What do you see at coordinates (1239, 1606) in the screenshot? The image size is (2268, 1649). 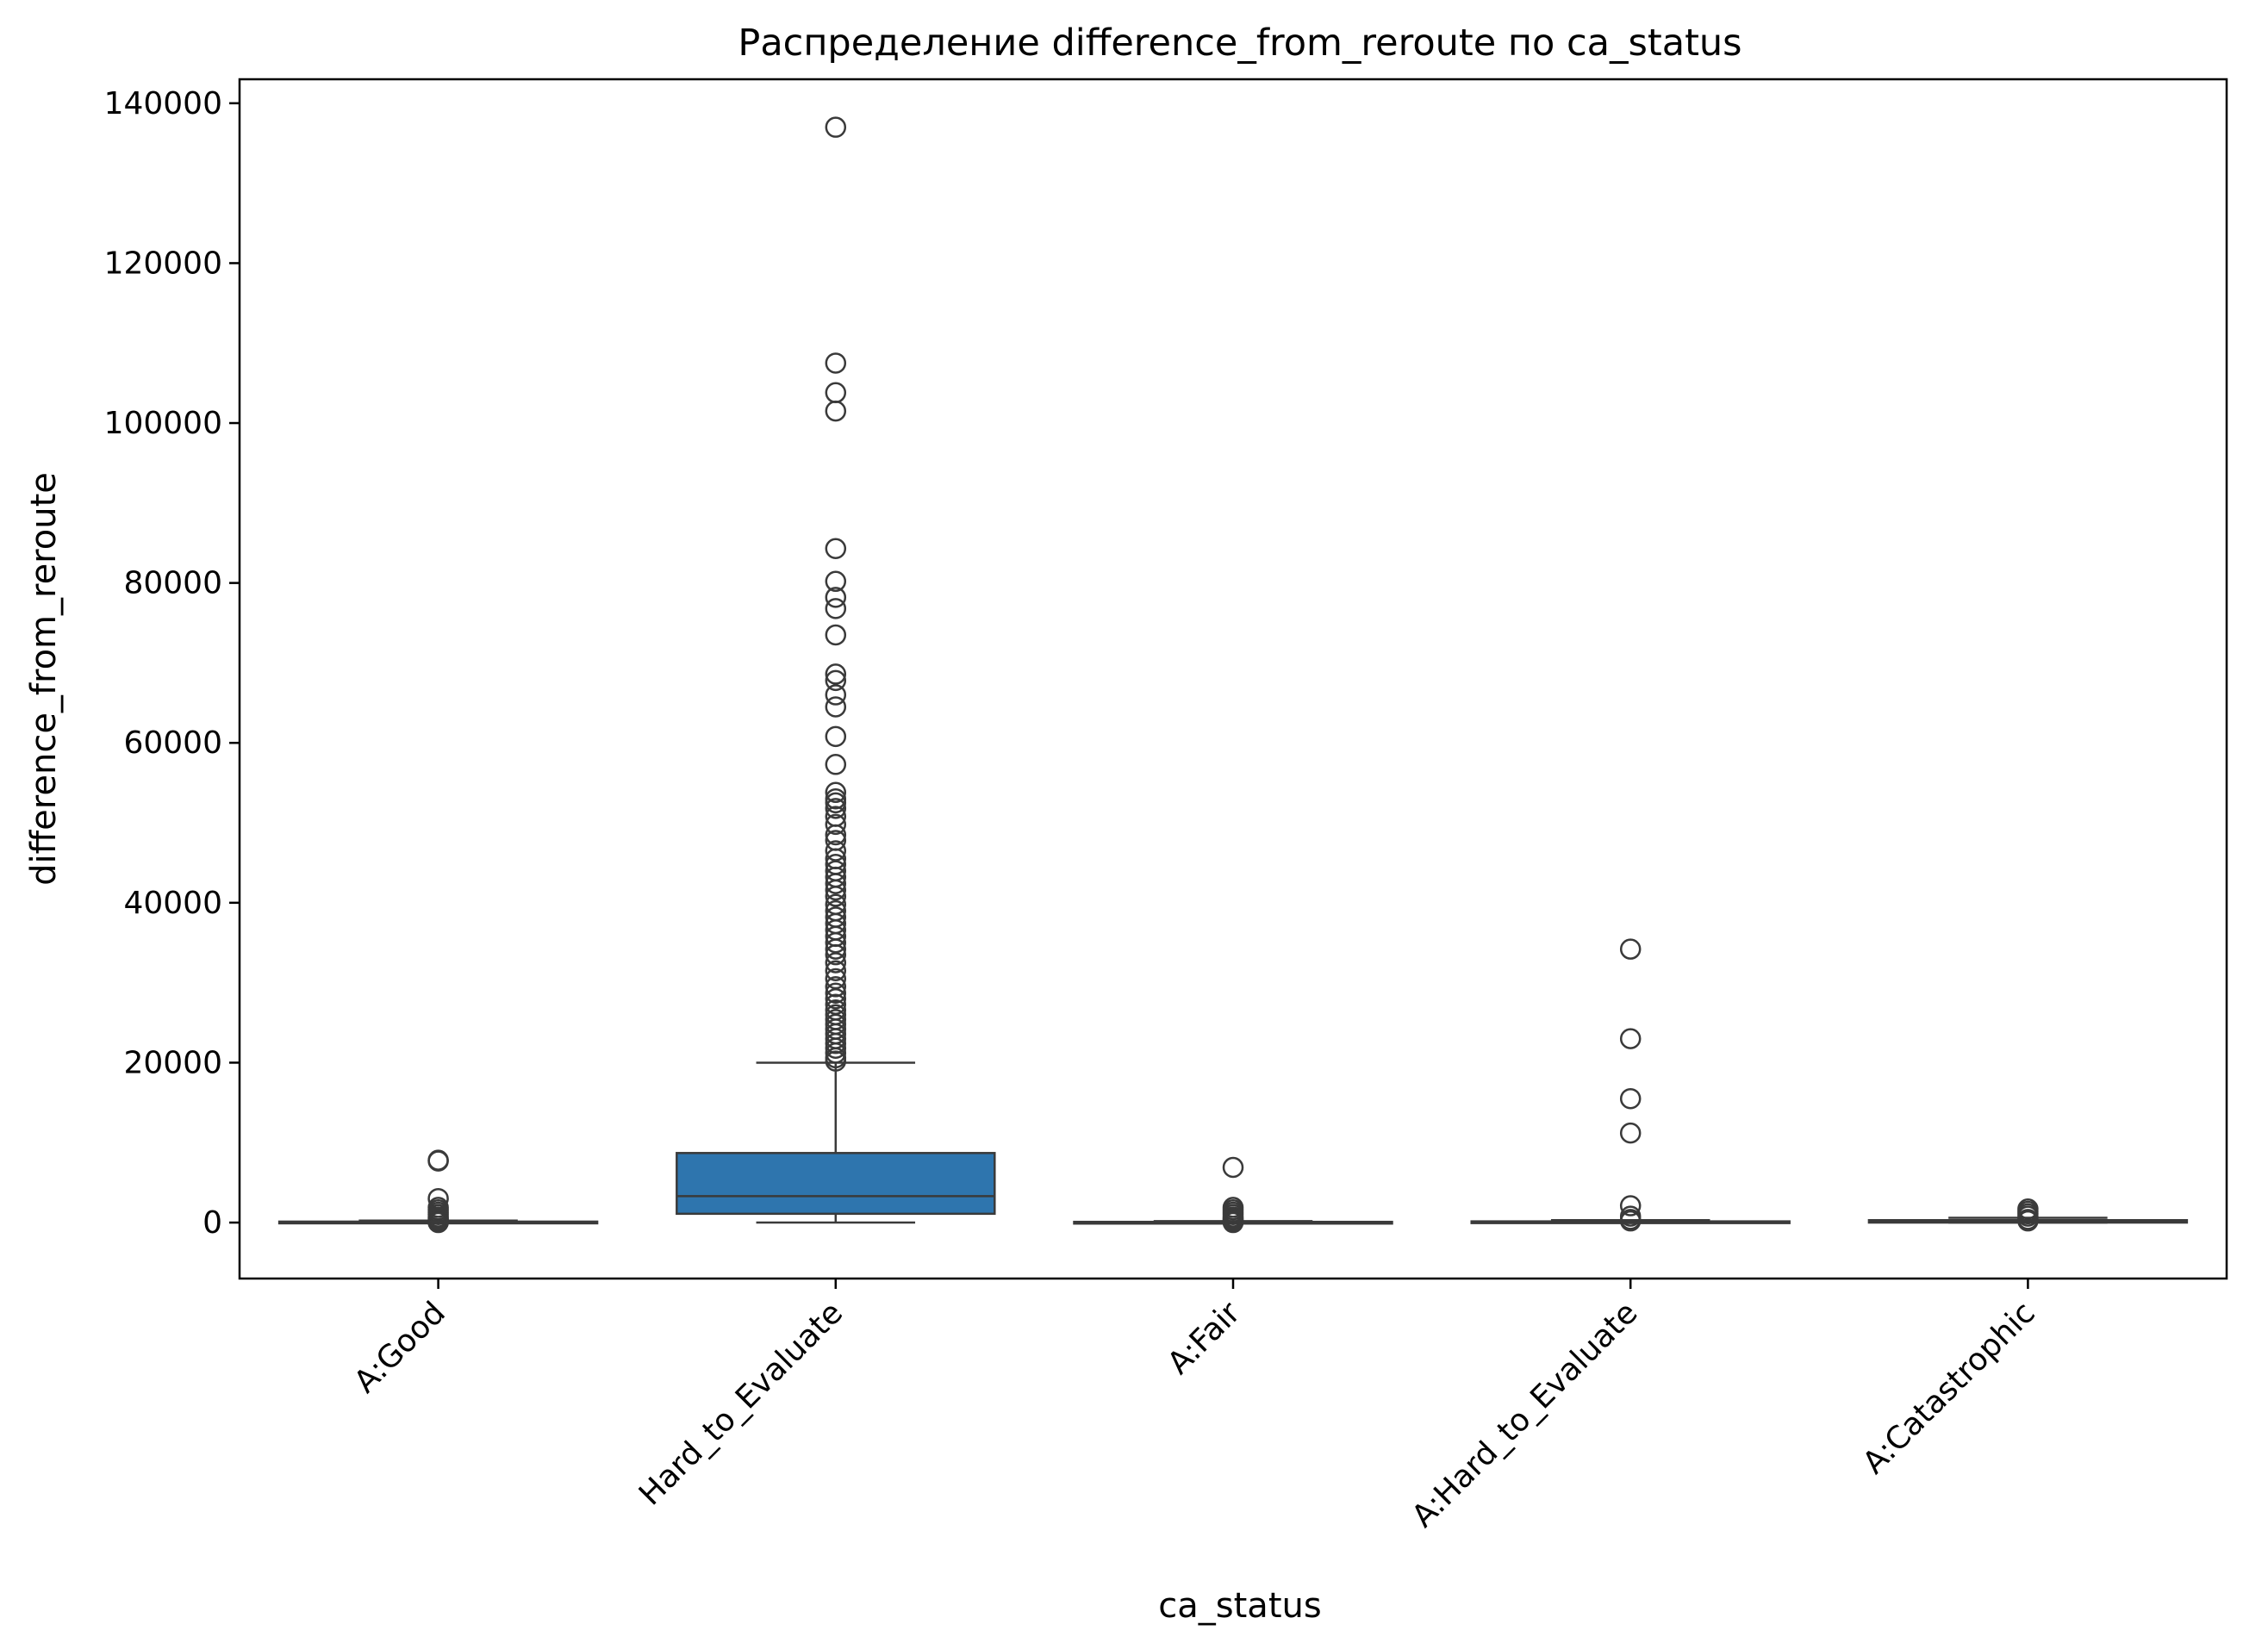 I see `x-axis-label: ca_status` at bounding box center [1239, 1606].